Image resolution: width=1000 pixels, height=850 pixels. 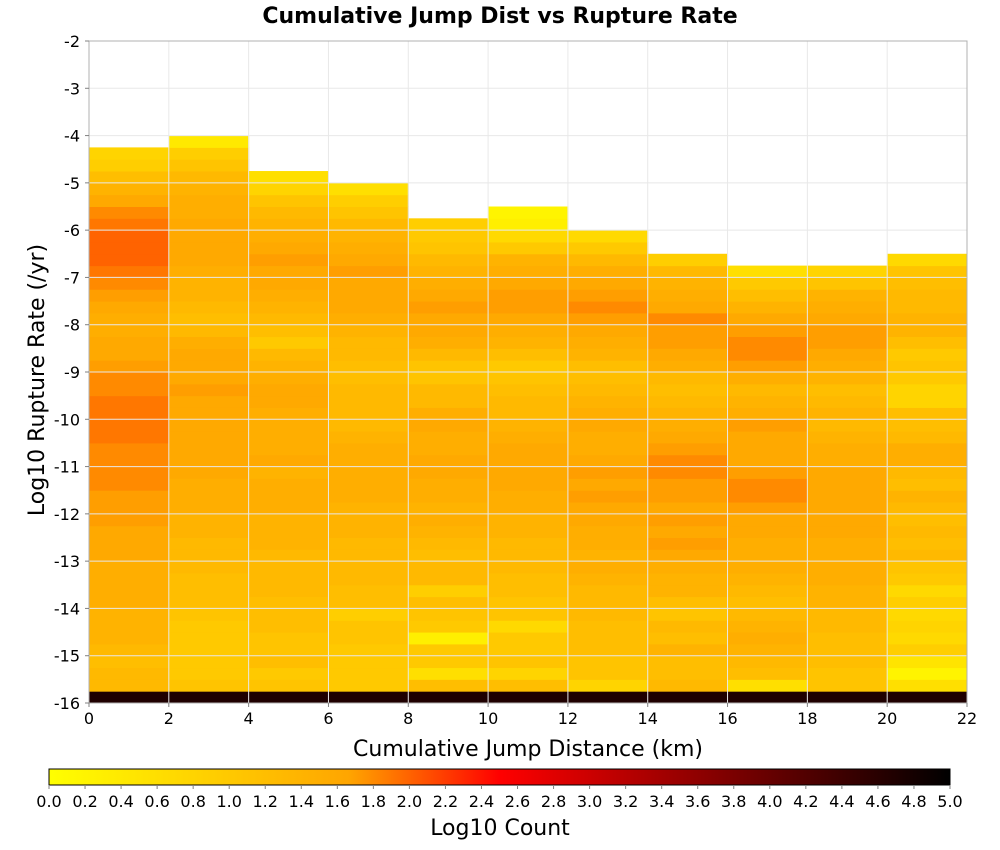 I want to click on x-tick-label: 8, so click(x=408, y=718).